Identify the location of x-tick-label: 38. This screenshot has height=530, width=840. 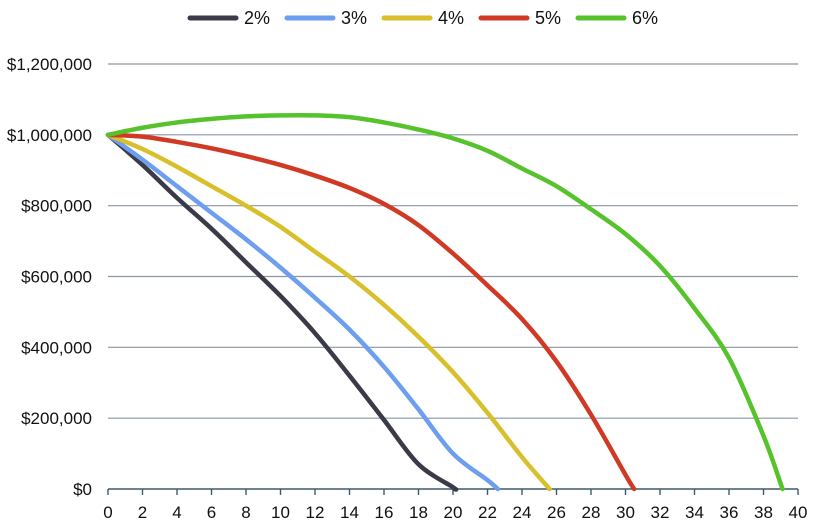
(763, 512).